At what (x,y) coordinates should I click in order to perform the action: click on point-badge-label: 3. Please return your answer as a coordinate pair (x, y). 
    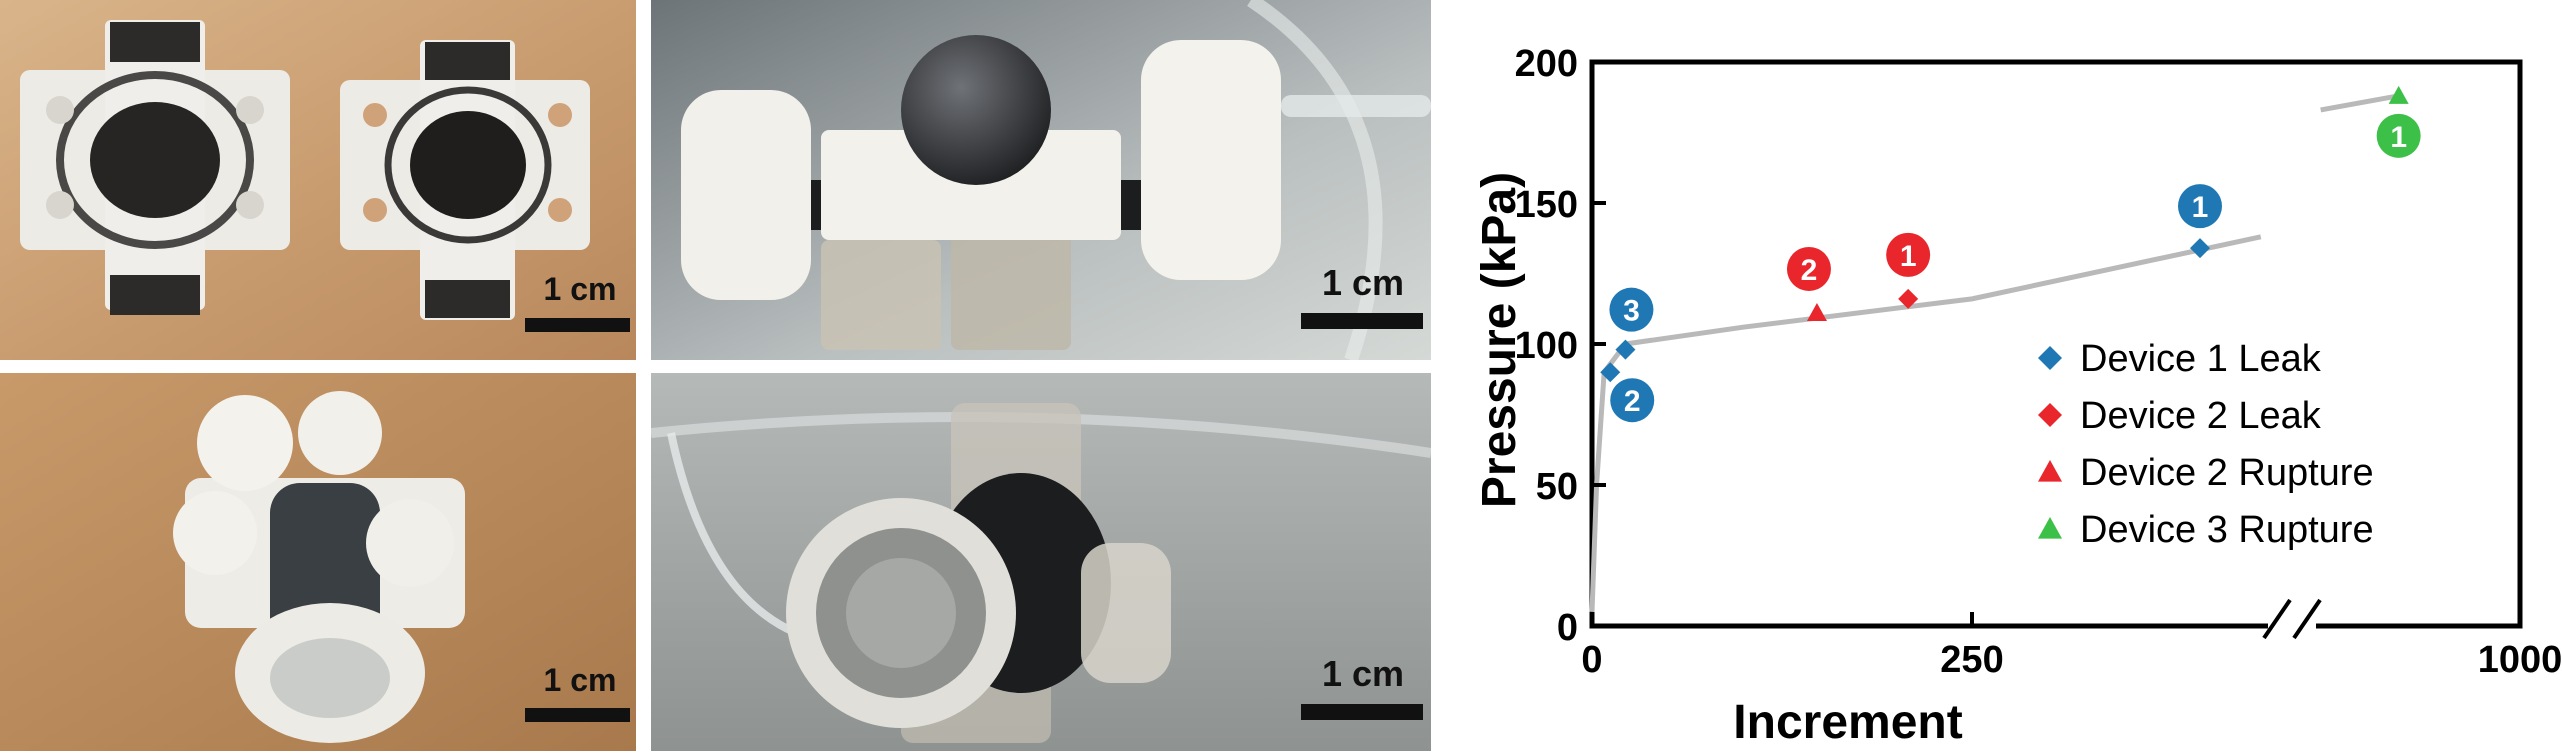
    Looking at the image, I should click on (1631, 311).